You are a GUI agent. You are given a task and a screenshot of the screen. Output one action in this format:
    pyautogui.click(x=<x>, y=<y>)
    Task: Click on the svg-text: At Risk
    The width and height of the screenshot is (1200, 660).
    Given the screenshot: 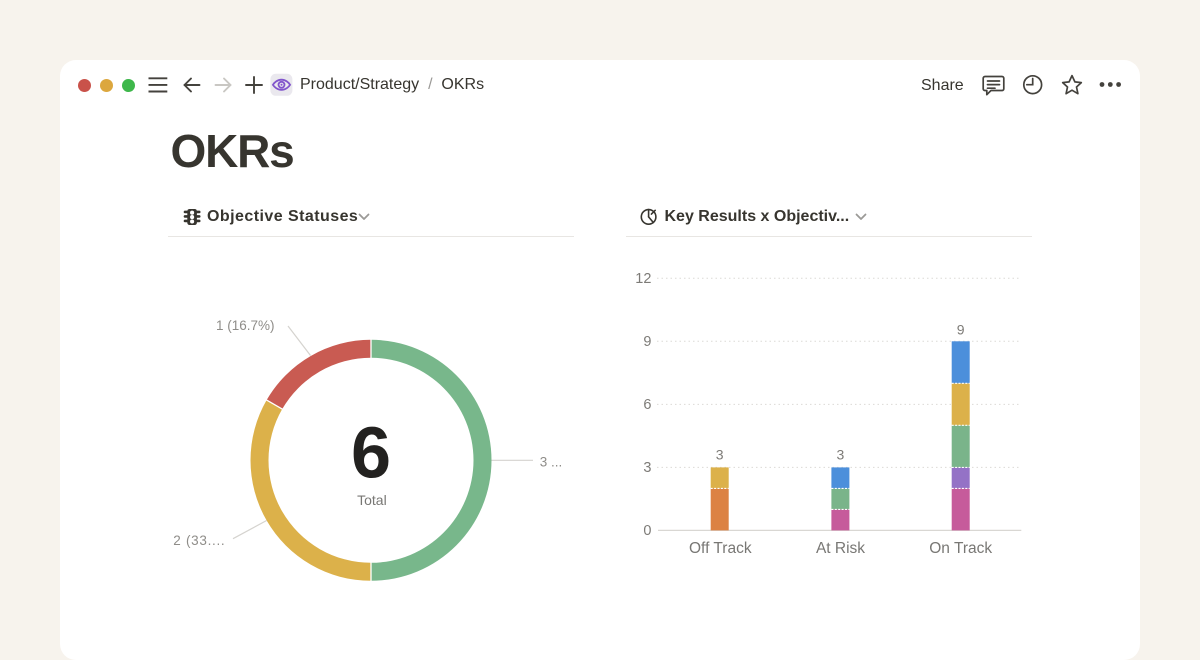 What is the action you would take?
    pyautogui.click(x=840, y=548)
    